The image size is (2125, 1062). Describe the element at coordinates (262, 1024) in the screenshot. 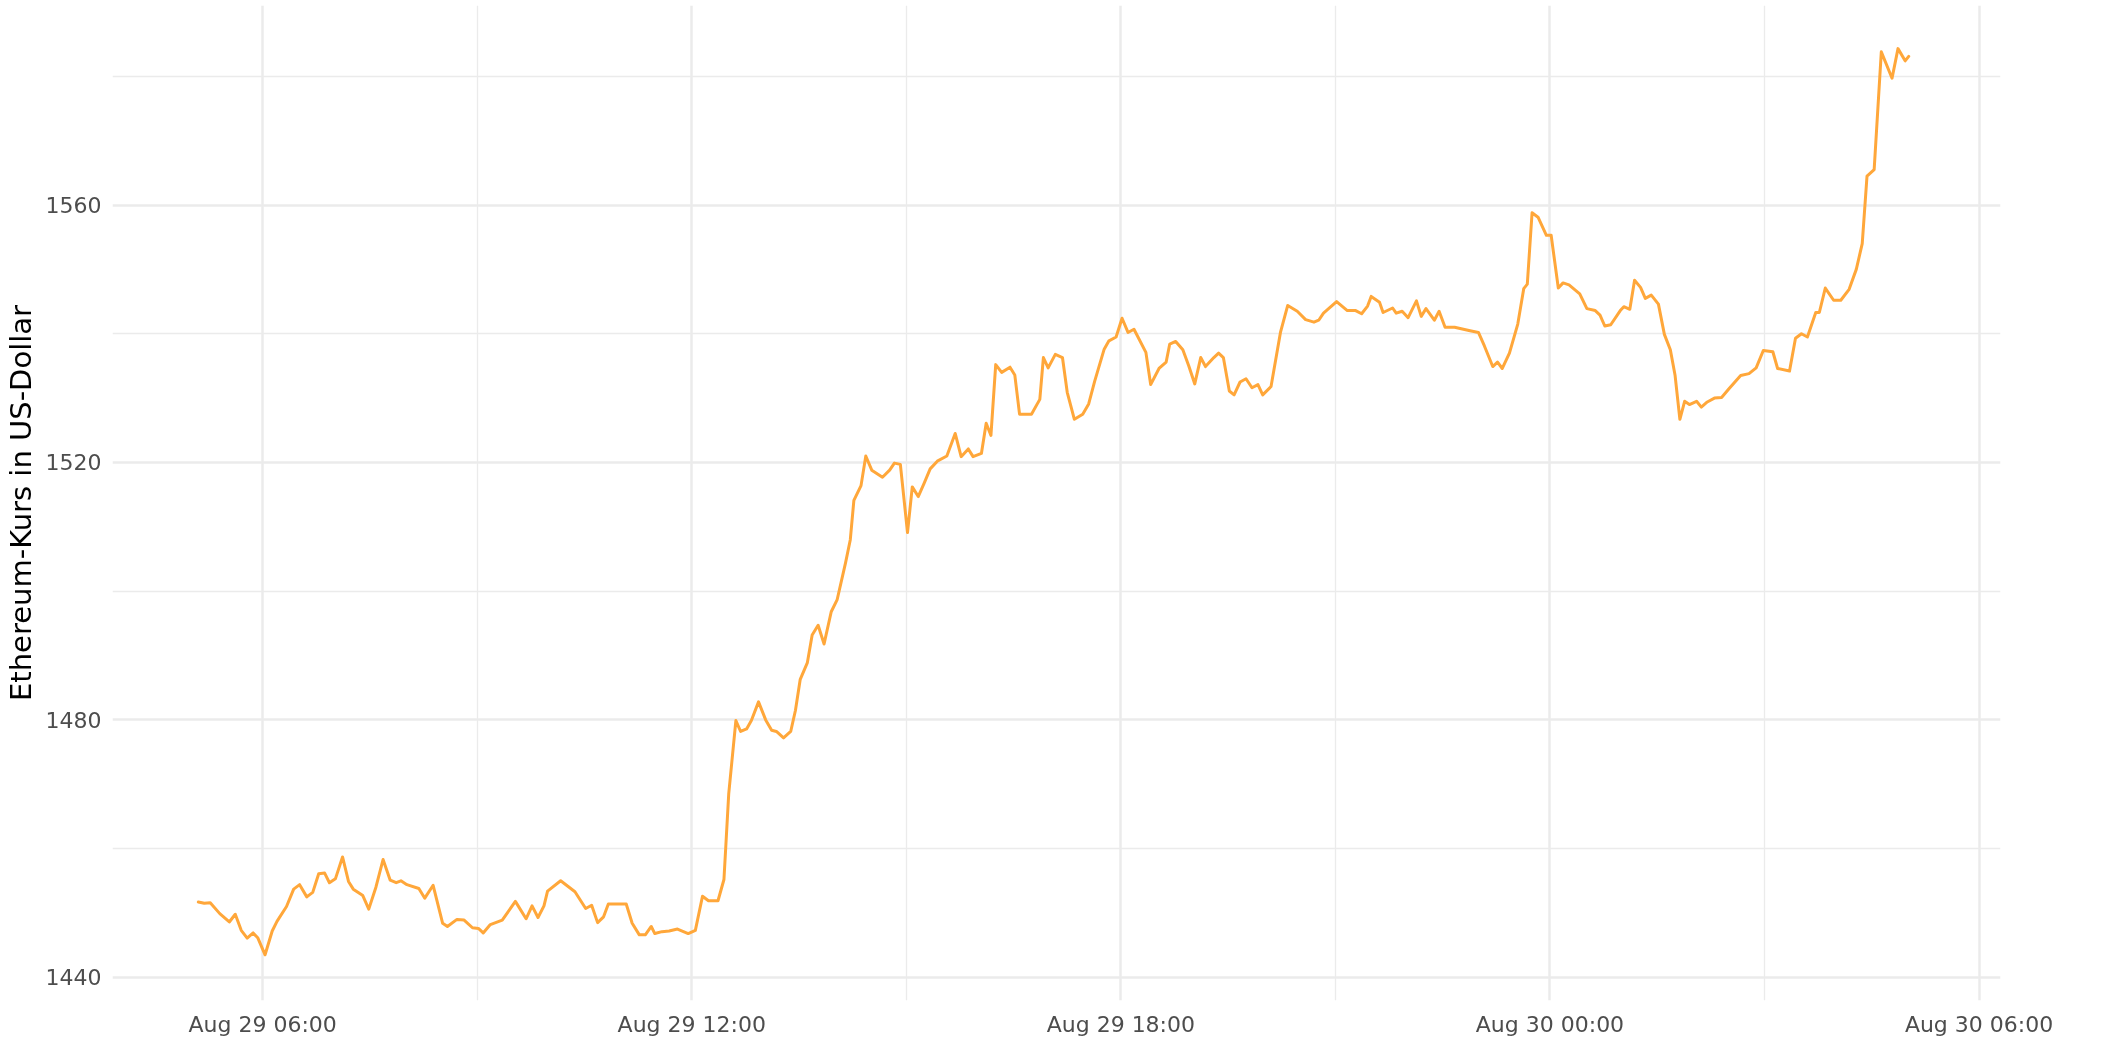

I see `x-tick-label: Aug 29 06:00` at that location.